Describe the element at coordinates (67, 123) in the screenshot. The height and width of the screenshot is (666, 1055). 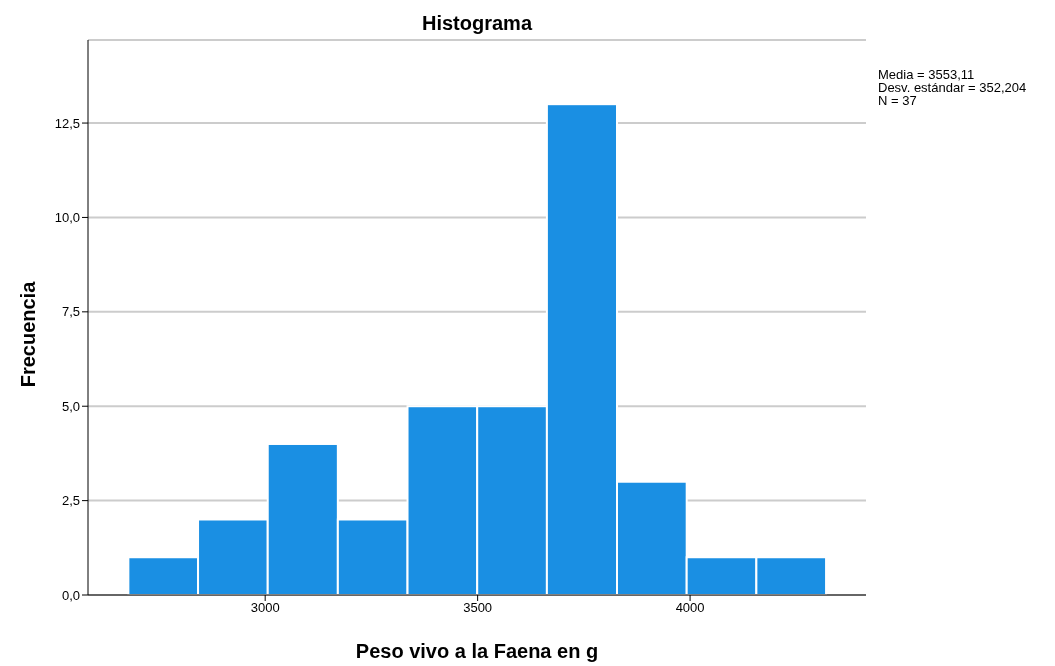
I see `y-tick-label: 12,5` at that location.